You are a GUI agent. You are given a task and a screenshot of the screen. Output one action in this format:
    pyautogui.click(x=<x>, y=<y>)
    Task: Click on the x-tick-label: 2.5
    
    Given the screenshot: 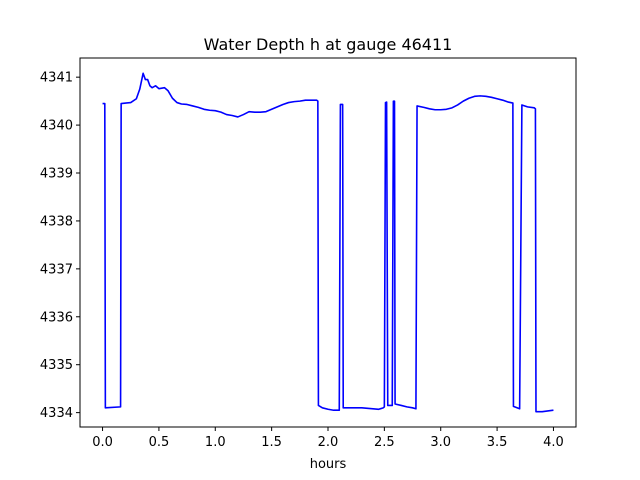 What is the action you would take?
    pyautogui.click(x=384, y=442)
    